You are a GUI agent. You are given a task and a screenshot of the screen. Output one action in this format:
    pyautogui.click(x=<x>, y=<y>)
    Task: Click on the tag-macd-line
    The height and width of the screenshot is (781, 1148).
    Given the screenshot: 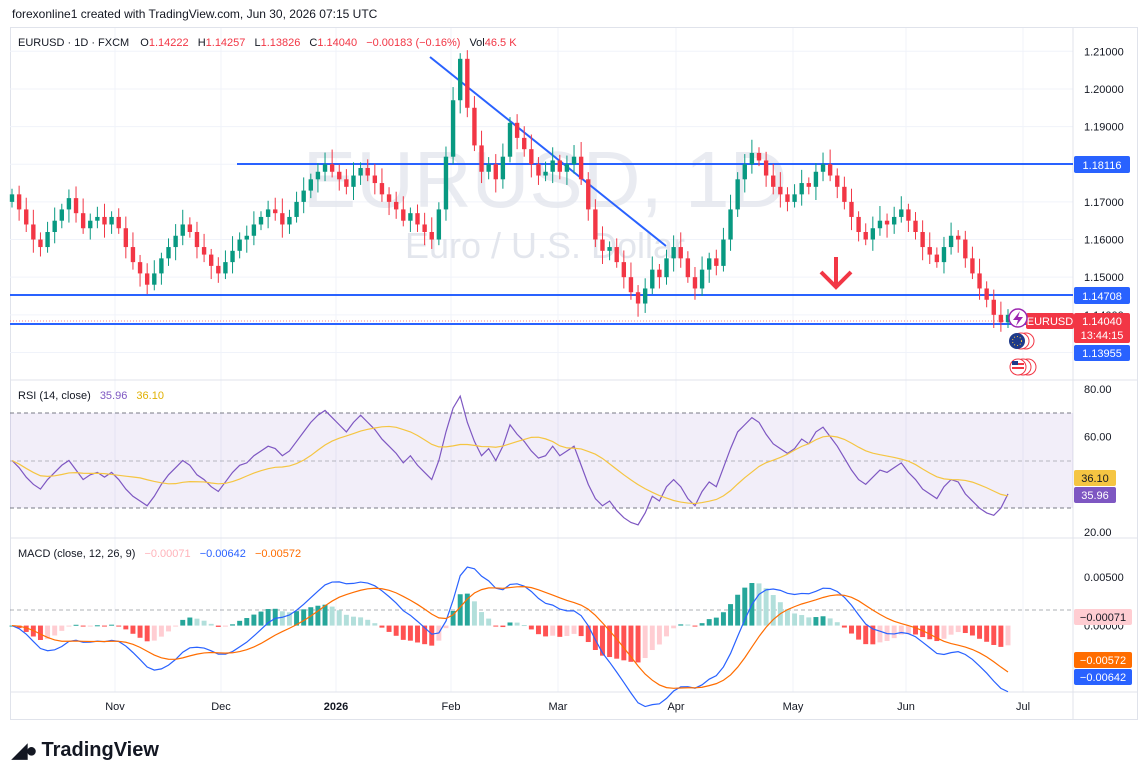 What is the action you would take?
    pyautogui.click(x=1103, y=677)
    